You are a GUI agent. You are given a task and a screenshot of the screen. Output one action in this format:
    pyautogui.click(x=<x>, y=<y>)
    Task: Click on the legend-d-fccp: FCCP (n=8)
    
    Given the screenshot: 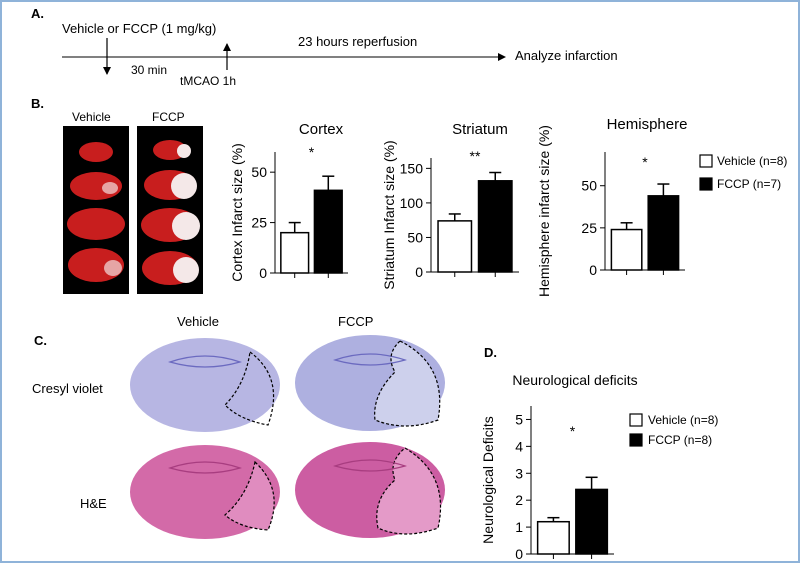 What is the action you would take?
    pyautogui.click(x=680, y=440)
    